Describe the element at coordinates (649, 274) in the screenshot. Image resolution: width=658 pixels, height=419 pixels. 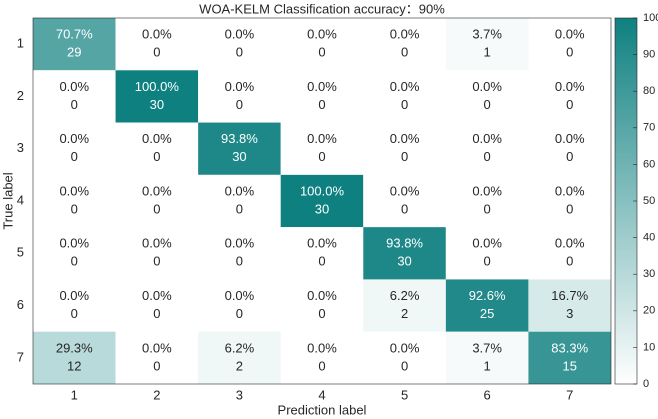
I see `colorbar-tick-label: 30` at that location.